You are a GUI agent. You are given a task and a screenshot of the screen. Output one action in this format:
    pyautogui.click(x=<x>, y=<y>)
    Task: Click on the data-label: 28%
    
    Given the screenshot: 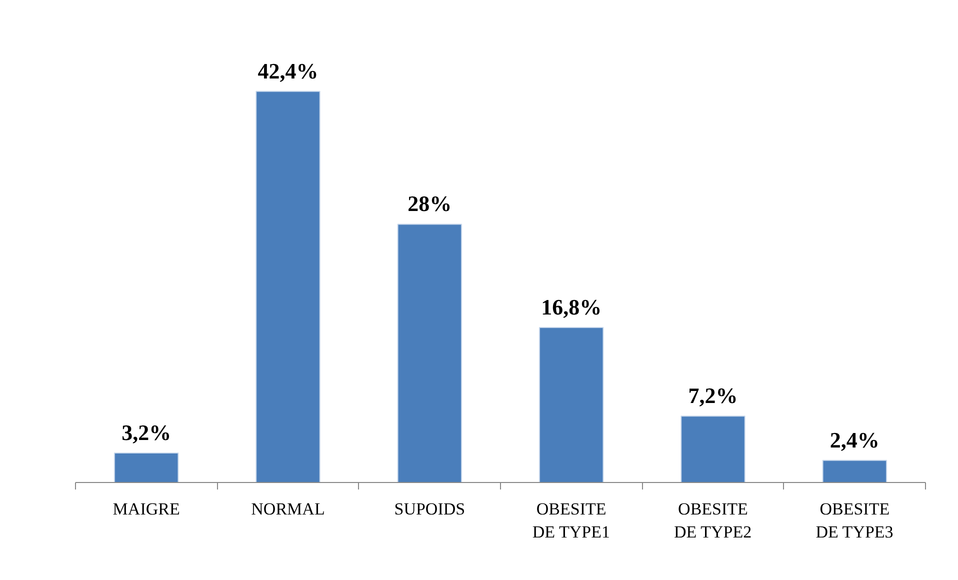 What is the action you would take?
    pyautogui.click(x=430, y=203)
    